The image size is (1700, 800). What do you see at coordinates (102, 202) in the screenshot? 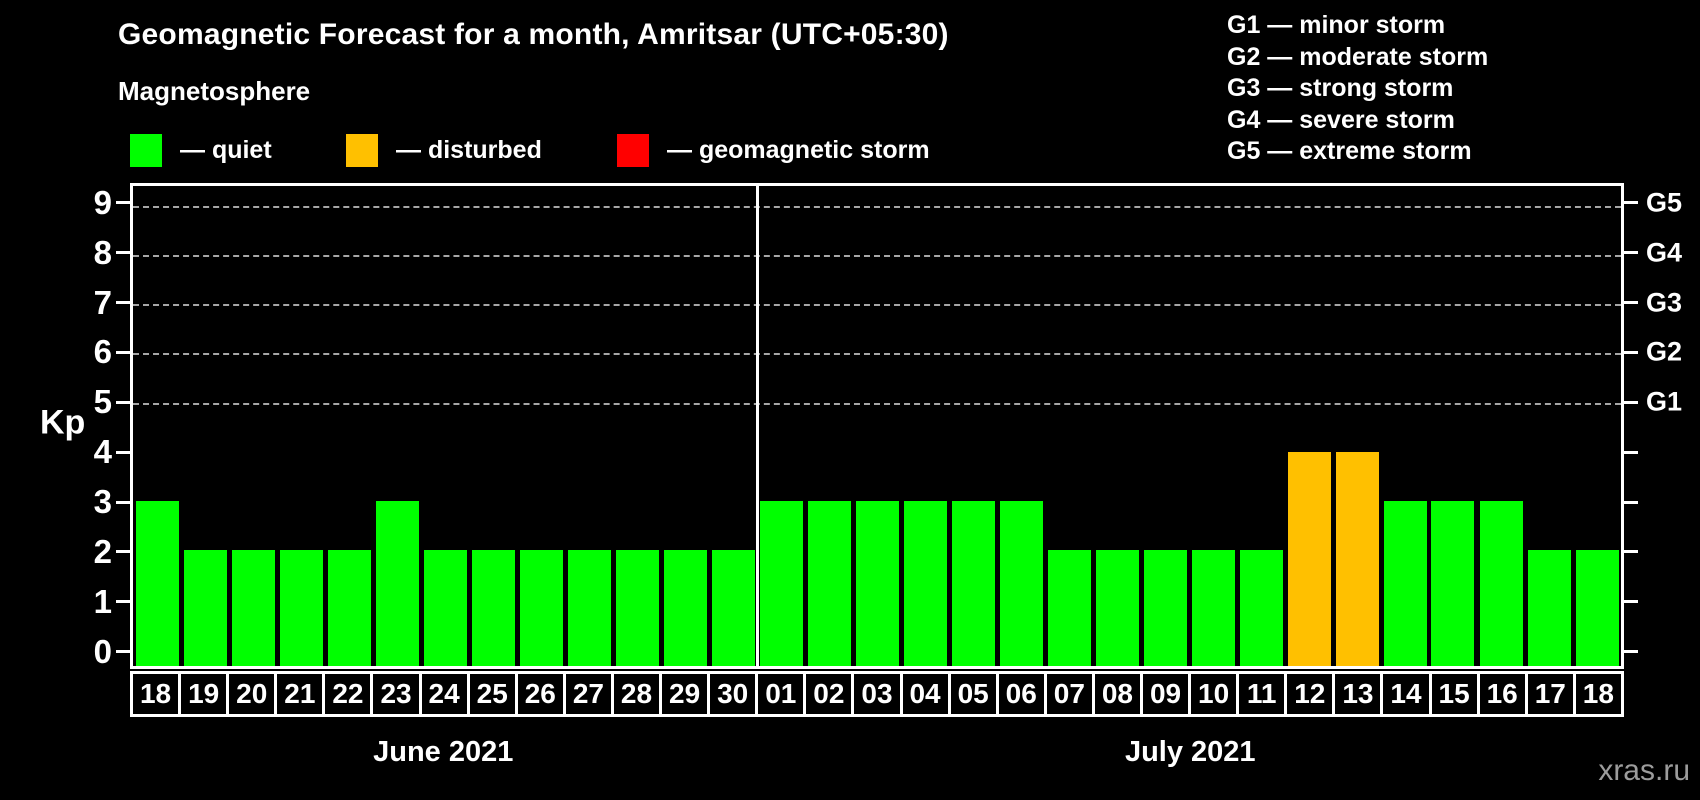
I see `y-tick-label: 9` at bounding box center [102, 202].